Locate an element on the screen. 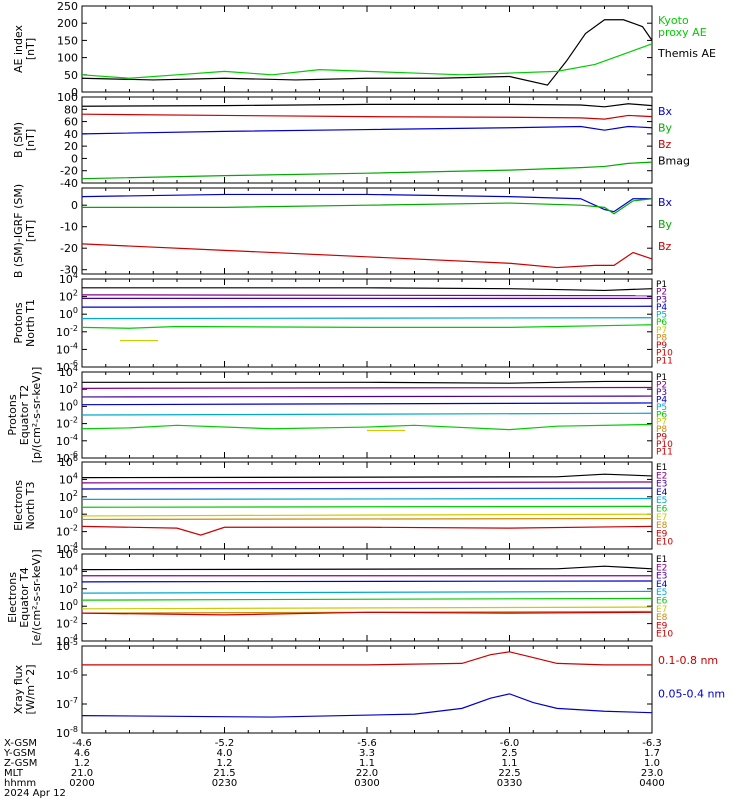 This screenshot has height=800, width=750. legend-channel: P1 is located at coordinates (661, 378).